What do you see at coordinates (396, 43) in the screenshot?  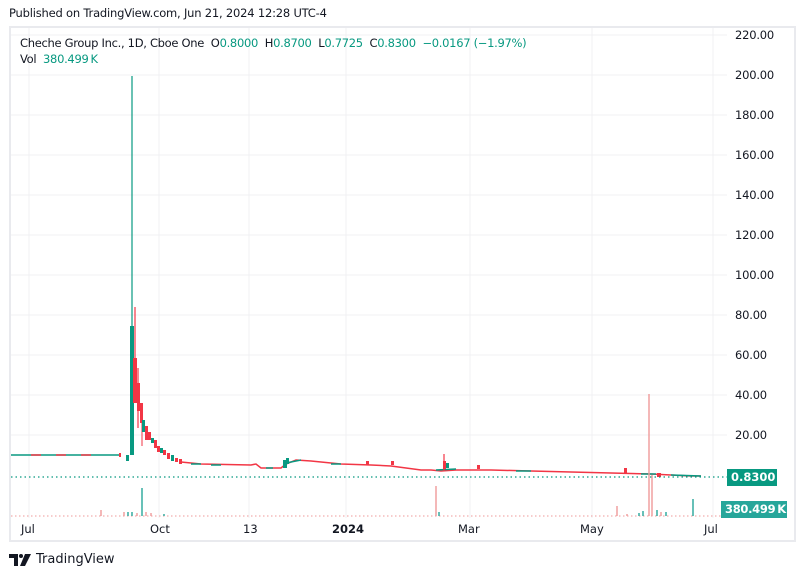 I see `close-value: 0.8300` at bounding box center [396, 43].